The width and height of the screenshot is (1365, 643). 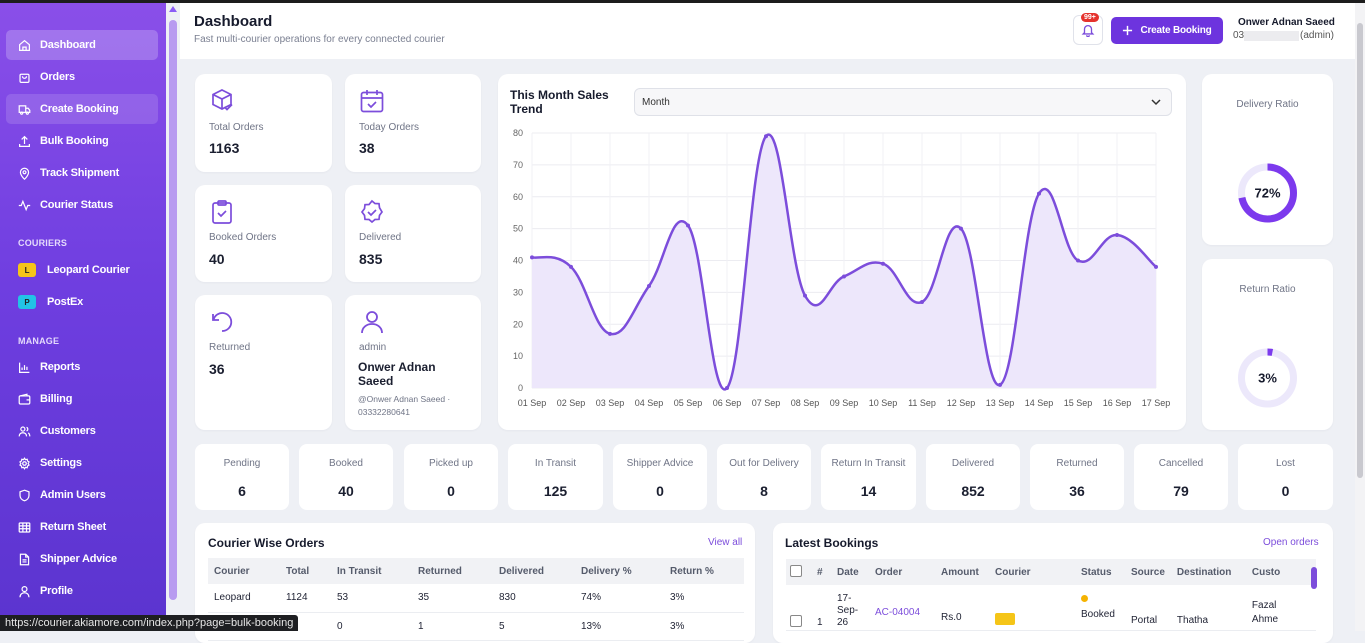 What do you see at coordinates (222, 100) in the screenshot?
I see `box-icon` at bounding box center [222, 100].